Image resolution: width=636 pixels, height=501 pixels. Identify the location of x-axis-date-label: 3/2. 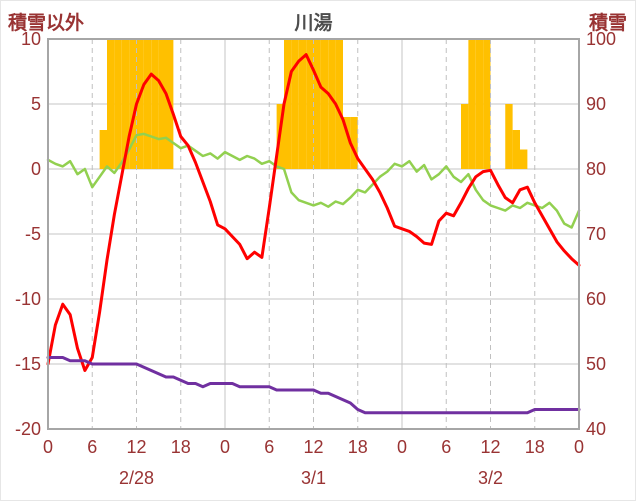
(490, 478).